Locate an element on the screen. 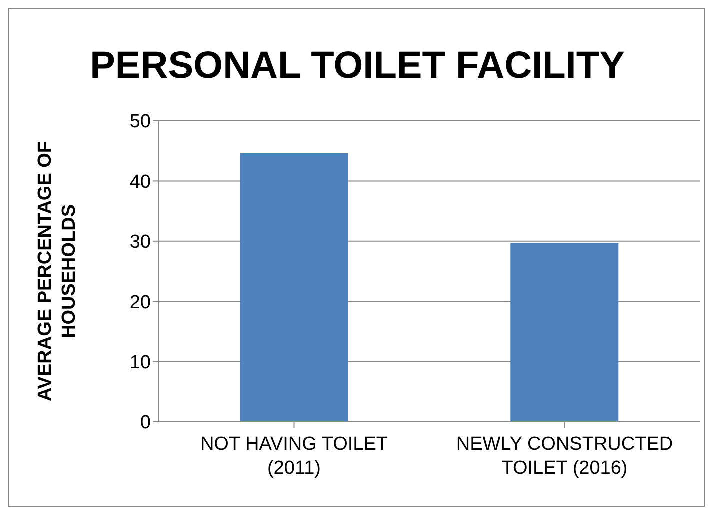 The image size is (713, 515). chart-title: PERSONAL TOILET FACILITY is located at coordinates (357, 66).